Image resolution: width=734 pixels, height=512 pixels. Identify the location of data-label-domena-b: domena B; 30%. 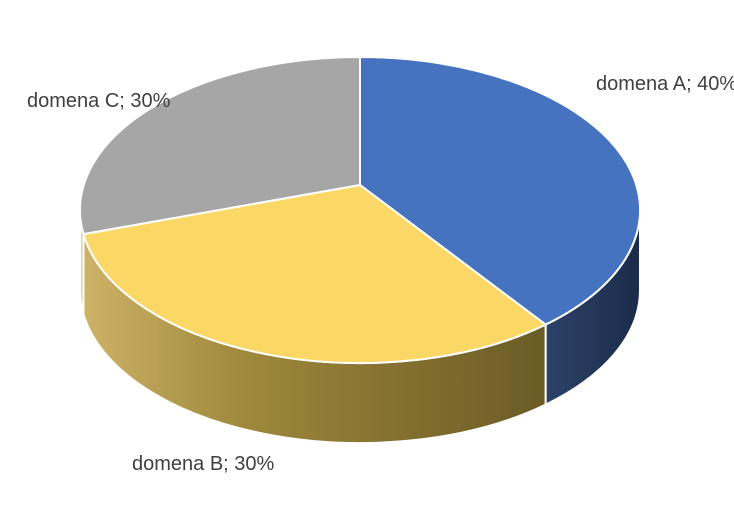
(203, 464).